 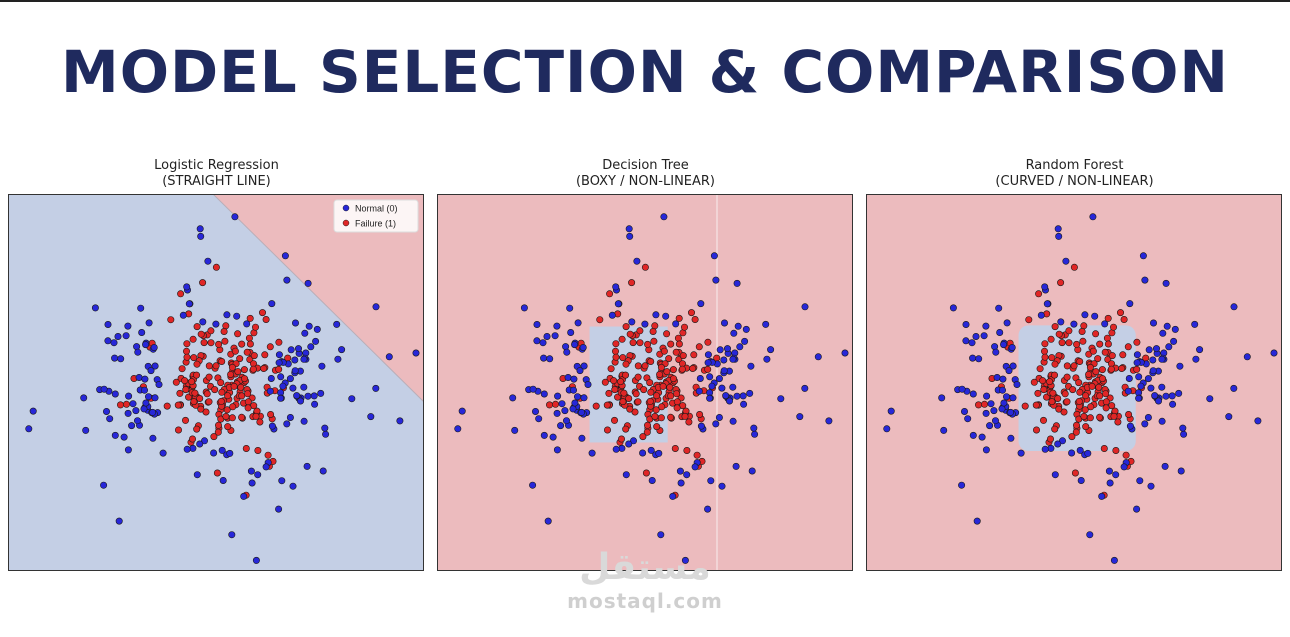 What do you see at coordinates (346, 208) in the screenshot?
I see `legend-normal-marker` at bounding box center [346, 208].